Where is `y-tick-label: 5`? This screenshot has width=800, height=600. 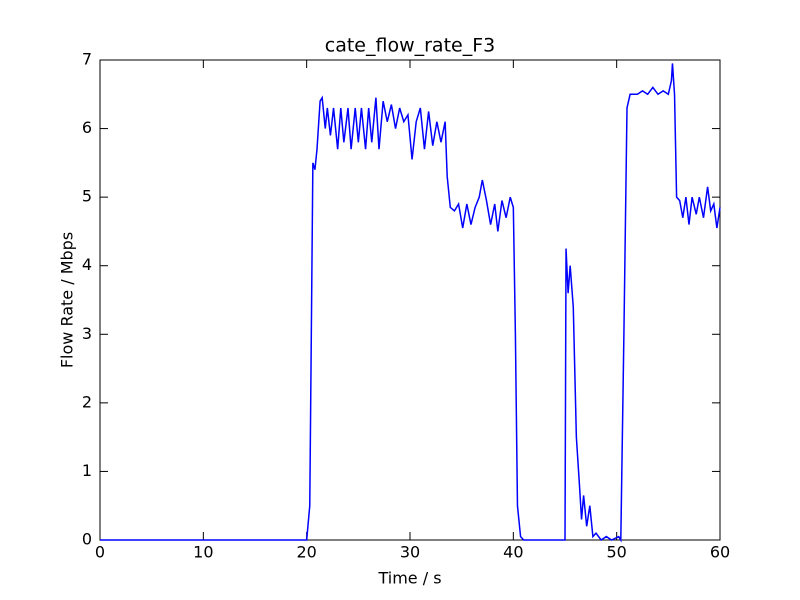 y-tick-label: 5 is located at coordinates (87, 196).